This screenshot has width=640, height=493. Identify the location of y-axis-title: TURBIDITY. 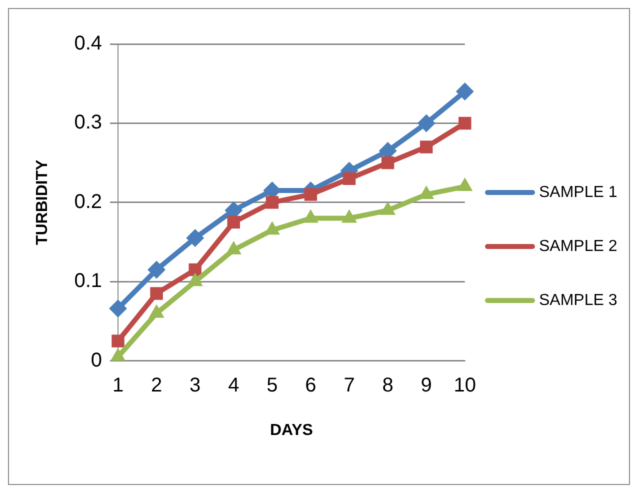
(43, 202).